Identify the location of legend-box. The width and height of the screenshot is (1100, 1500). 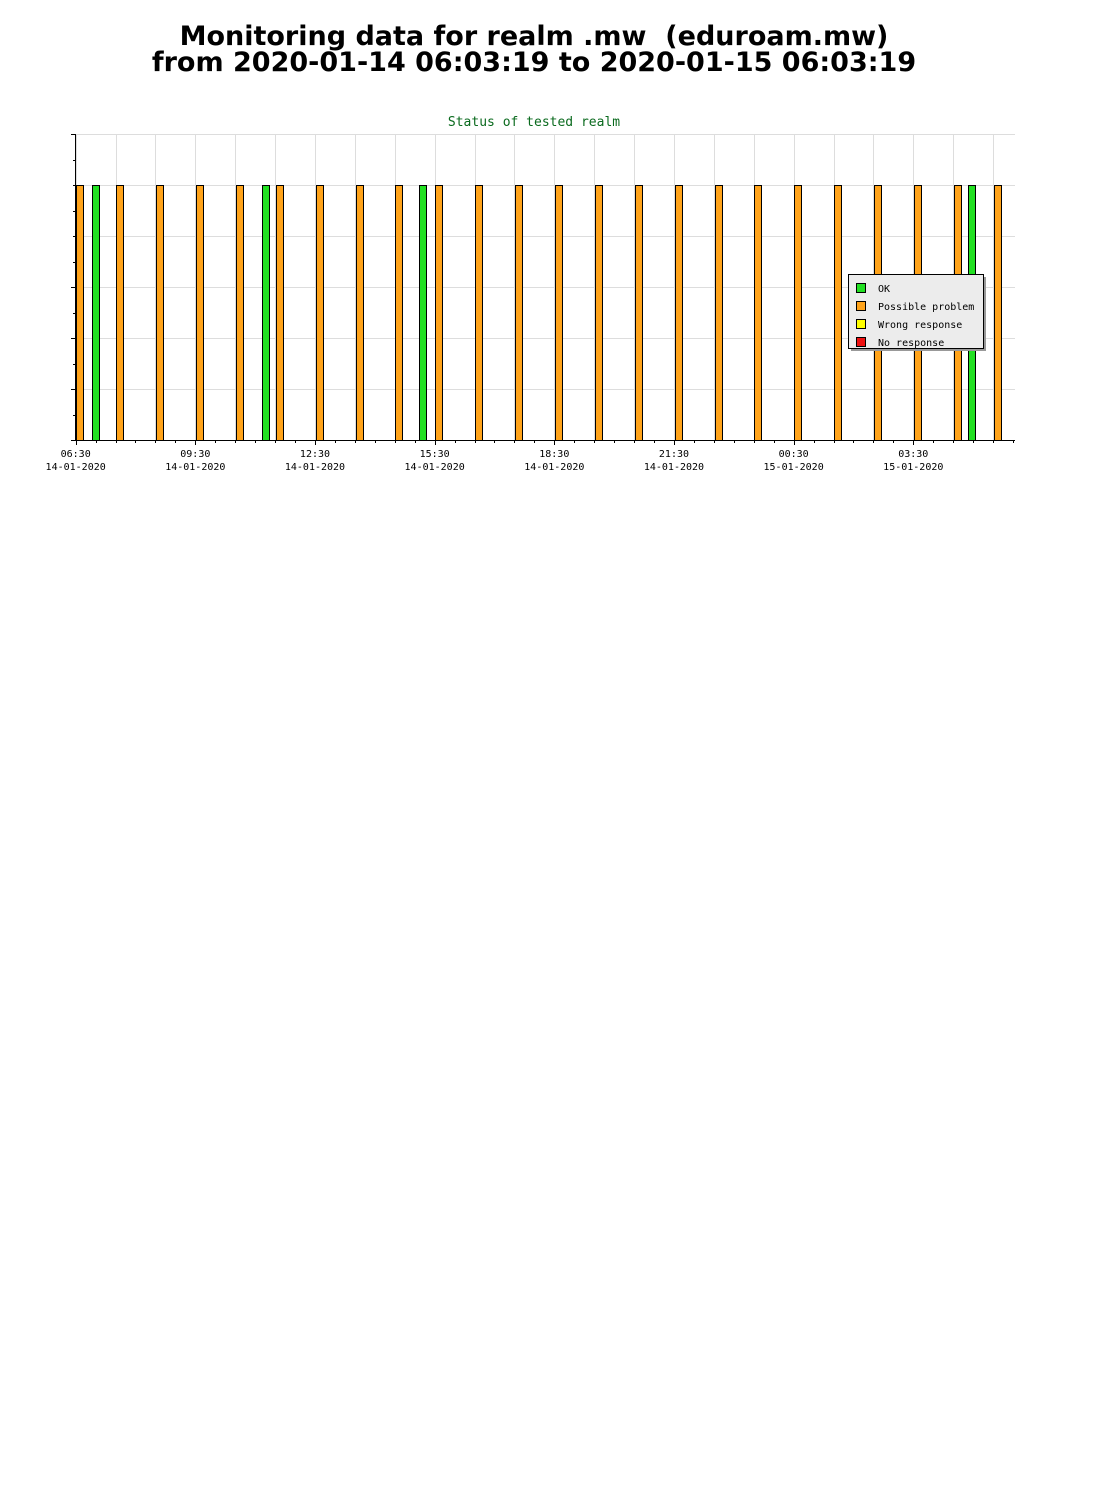
(916, 311).